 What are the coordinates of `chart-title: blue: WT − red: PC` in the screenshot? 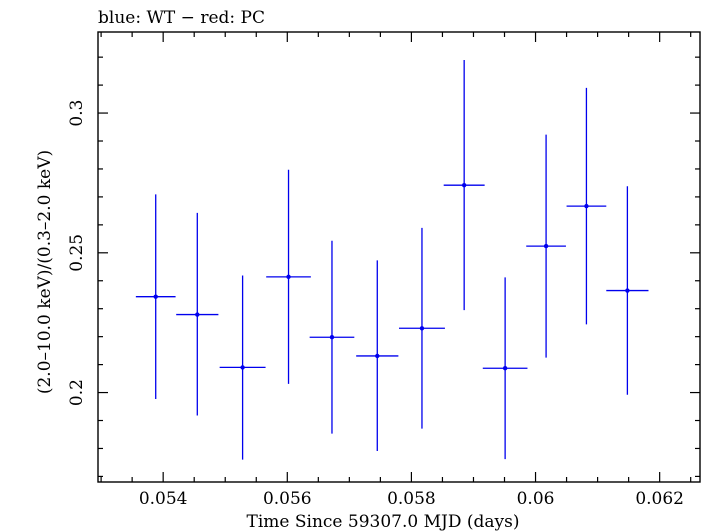 It's located at (181, 18).